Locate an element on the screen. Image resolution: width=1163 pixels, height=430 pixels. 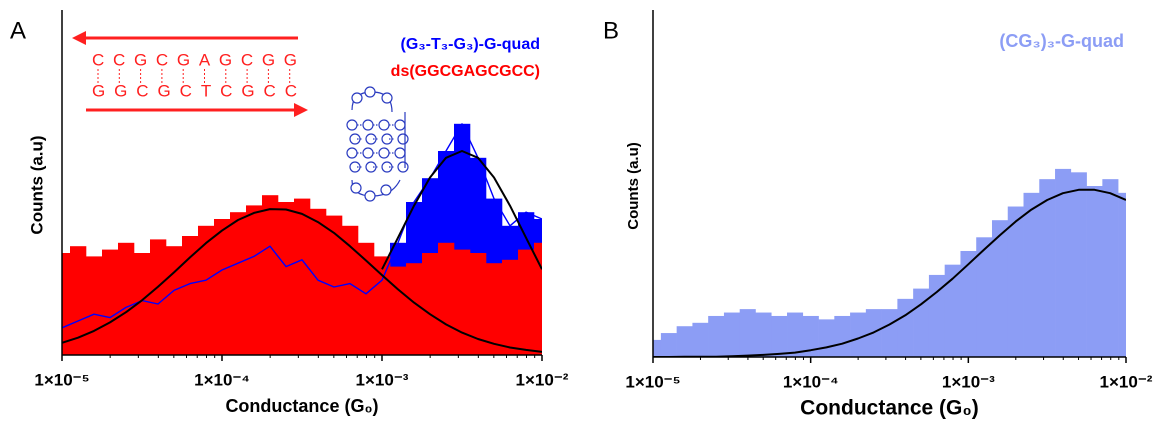
legend-entry: (CG₃)₃-G-quad is located at coordinates (1061, 41).